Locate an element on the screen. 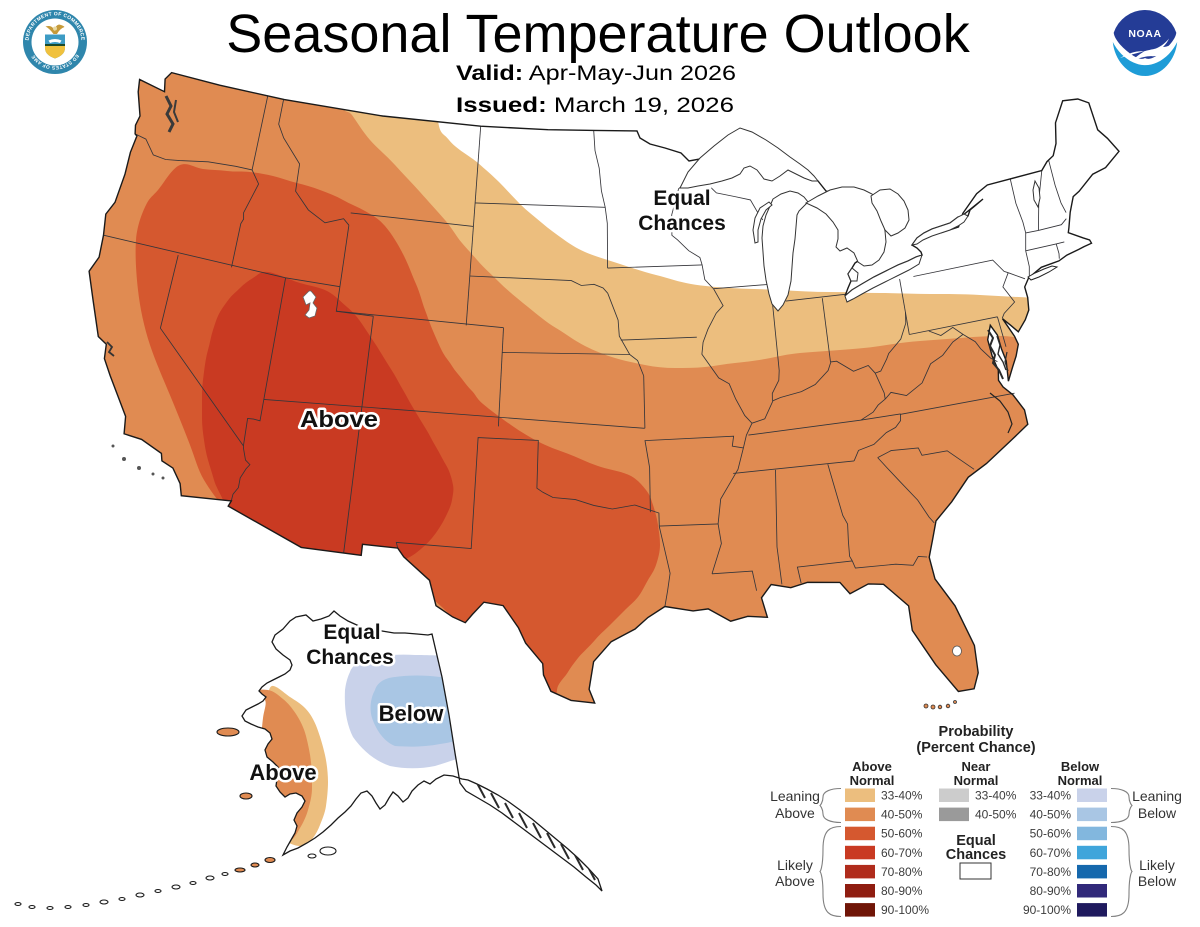 This screenshot has height=927, width=1200. svg-text: Seasonal Temperature Outlook is located at coordinates (598, 34).